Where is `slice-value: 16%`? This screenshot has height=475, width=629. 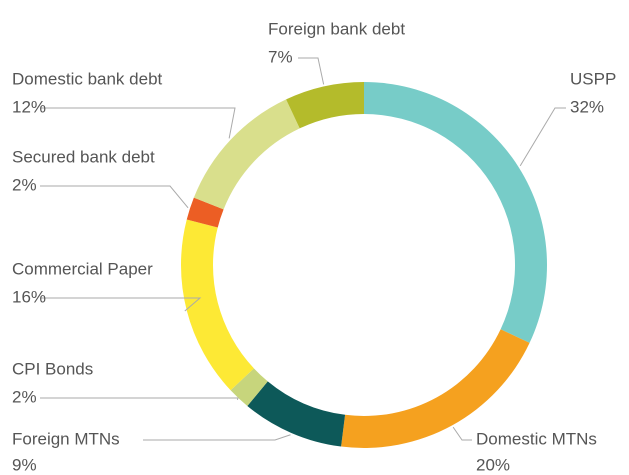
slice-value: 16% is located at coordinates (29, 296).